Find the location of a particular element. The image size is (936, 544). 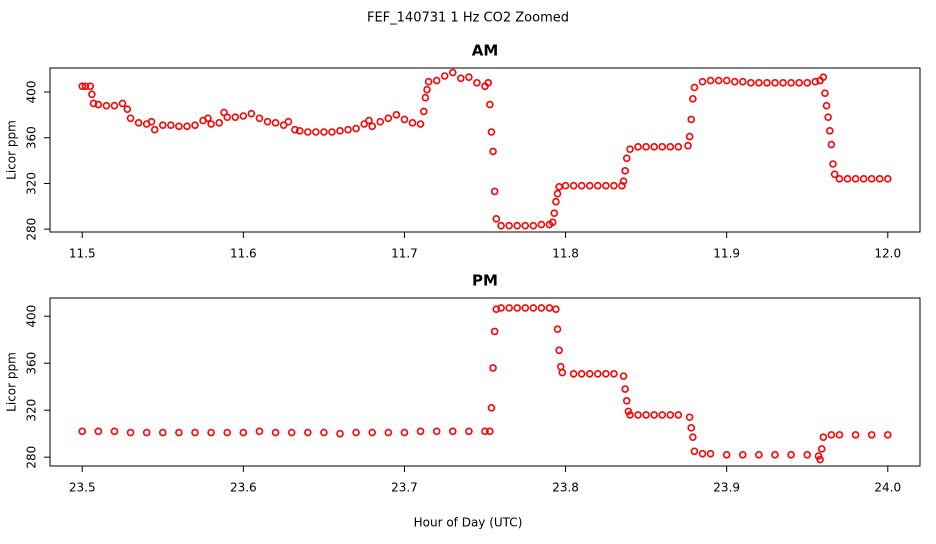

y-tick-label: 360 is located at coordinates (32, 137).